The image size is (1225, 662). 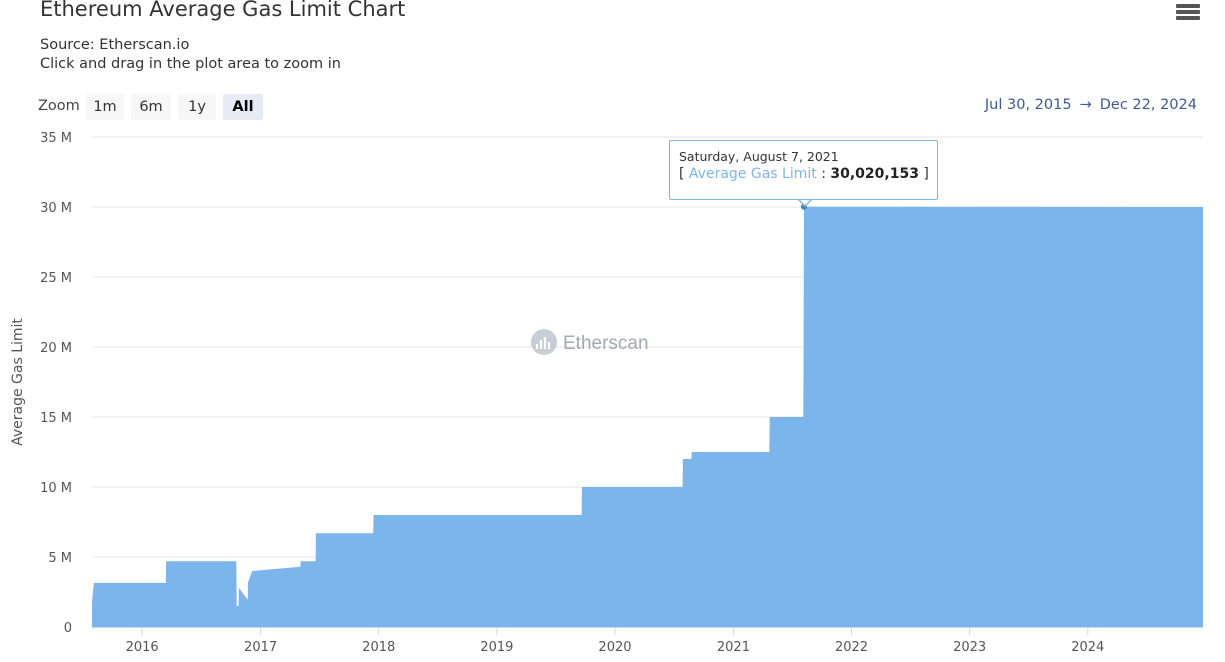 I want to click on y-tick-label: 5 M, so click(x=60, y=558).